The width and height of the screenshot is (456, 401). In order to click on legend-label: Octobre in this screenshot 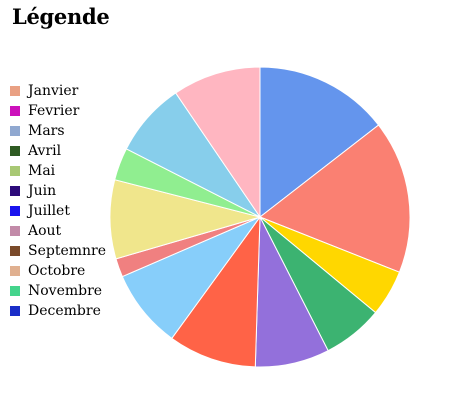, I will do `click(57, 271)`.